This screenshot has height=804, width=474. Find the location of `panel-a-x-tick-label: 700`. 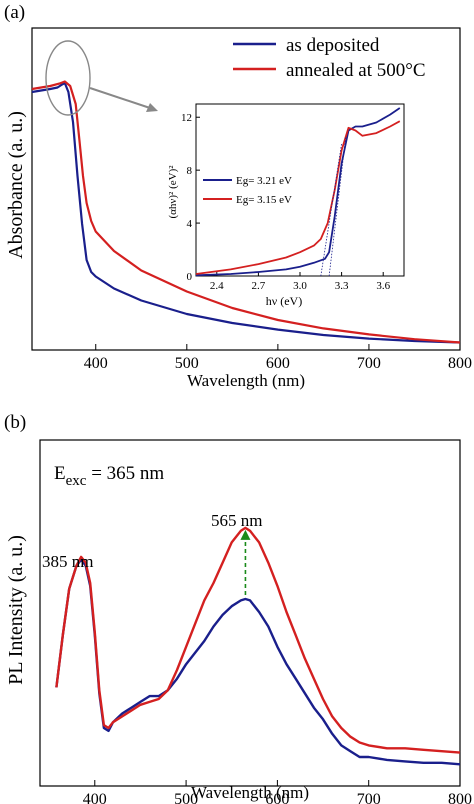

panel-a-x-tick-label: 700 is located at coordinates (369, 363).